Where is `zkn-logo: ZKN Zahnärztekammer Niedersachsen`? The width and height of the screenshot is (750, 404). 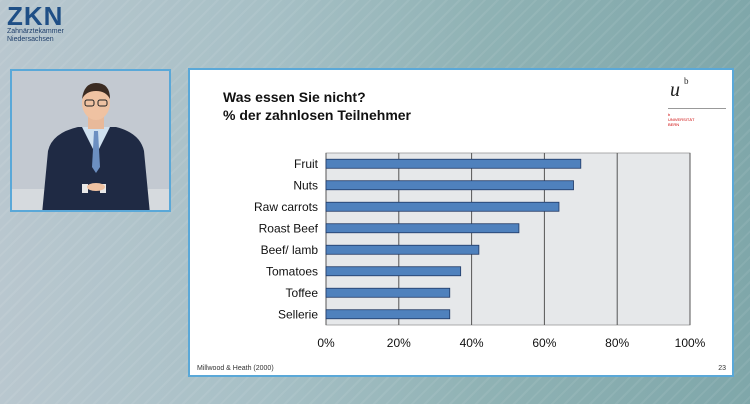
zkn-logo: ZKN Zahnärztekammer Niedersachsen is located at coordinates (42, 22).